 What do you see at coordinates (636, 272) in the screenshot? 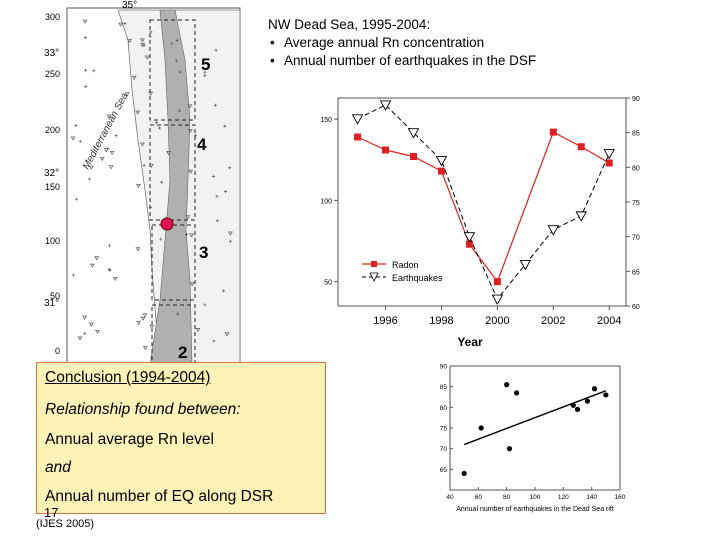
I see `chart1-right-tick-label: 65` at bounding box center [636, 272].